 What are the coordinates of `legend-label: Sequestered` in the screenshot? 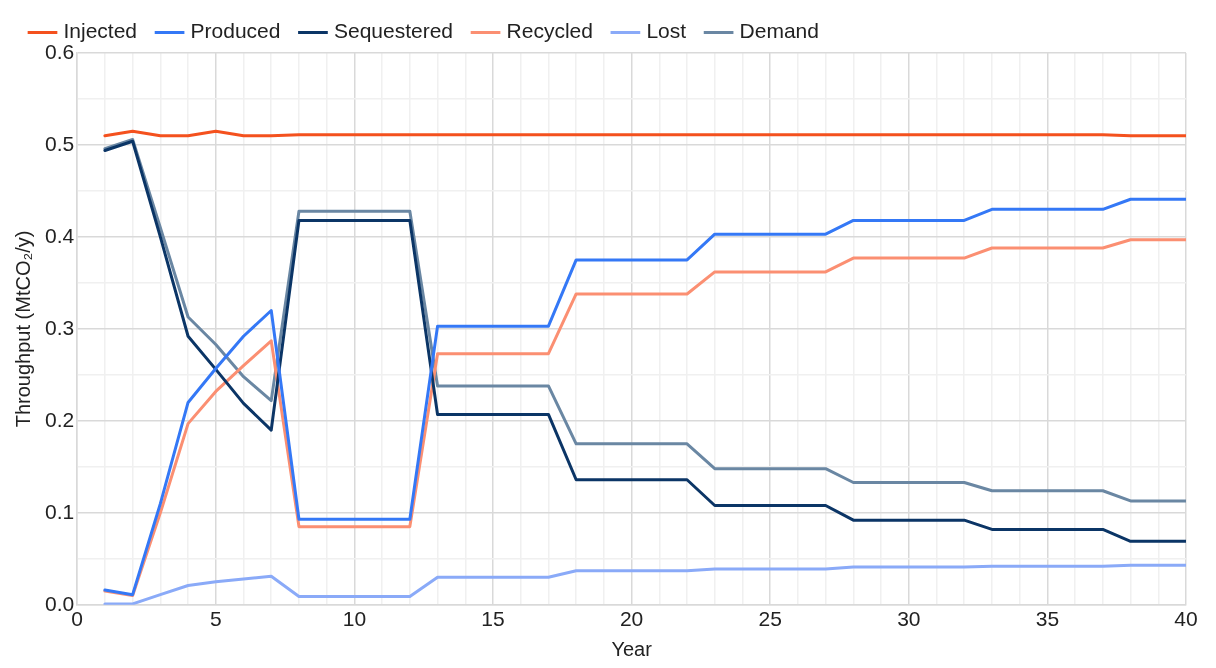 It's located at (393, 31).